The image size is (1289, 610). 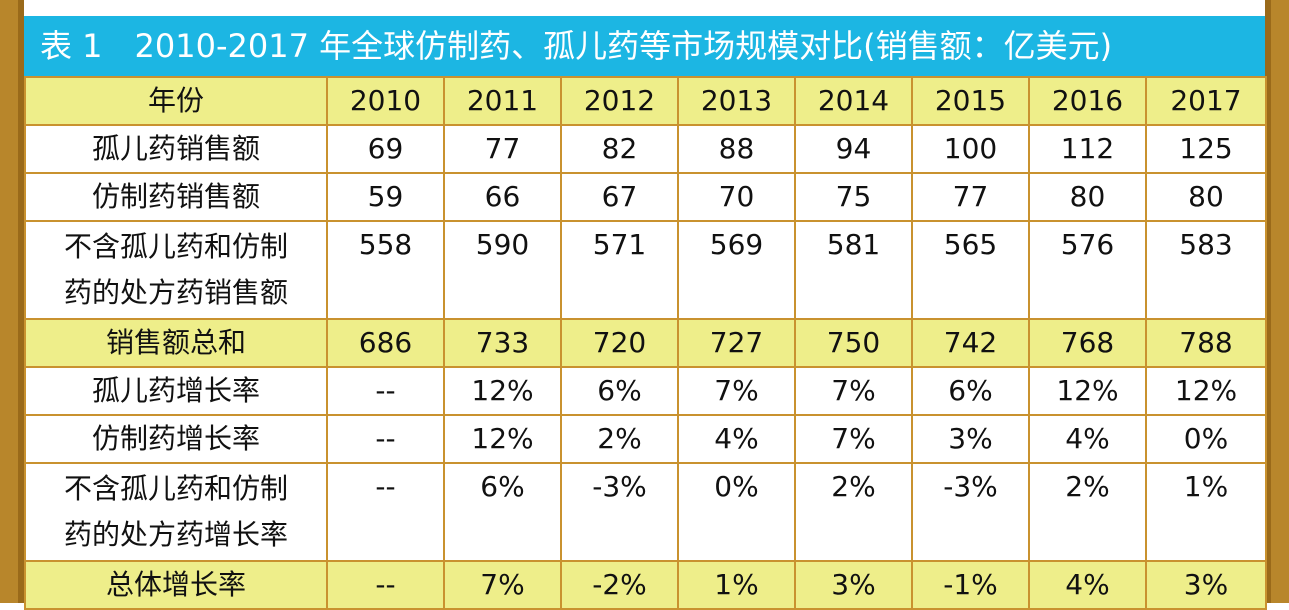 What do you see at coordinates (970, 270) in the screenshot?
I see `table-cell: 565` at bounding box center [970, 270].